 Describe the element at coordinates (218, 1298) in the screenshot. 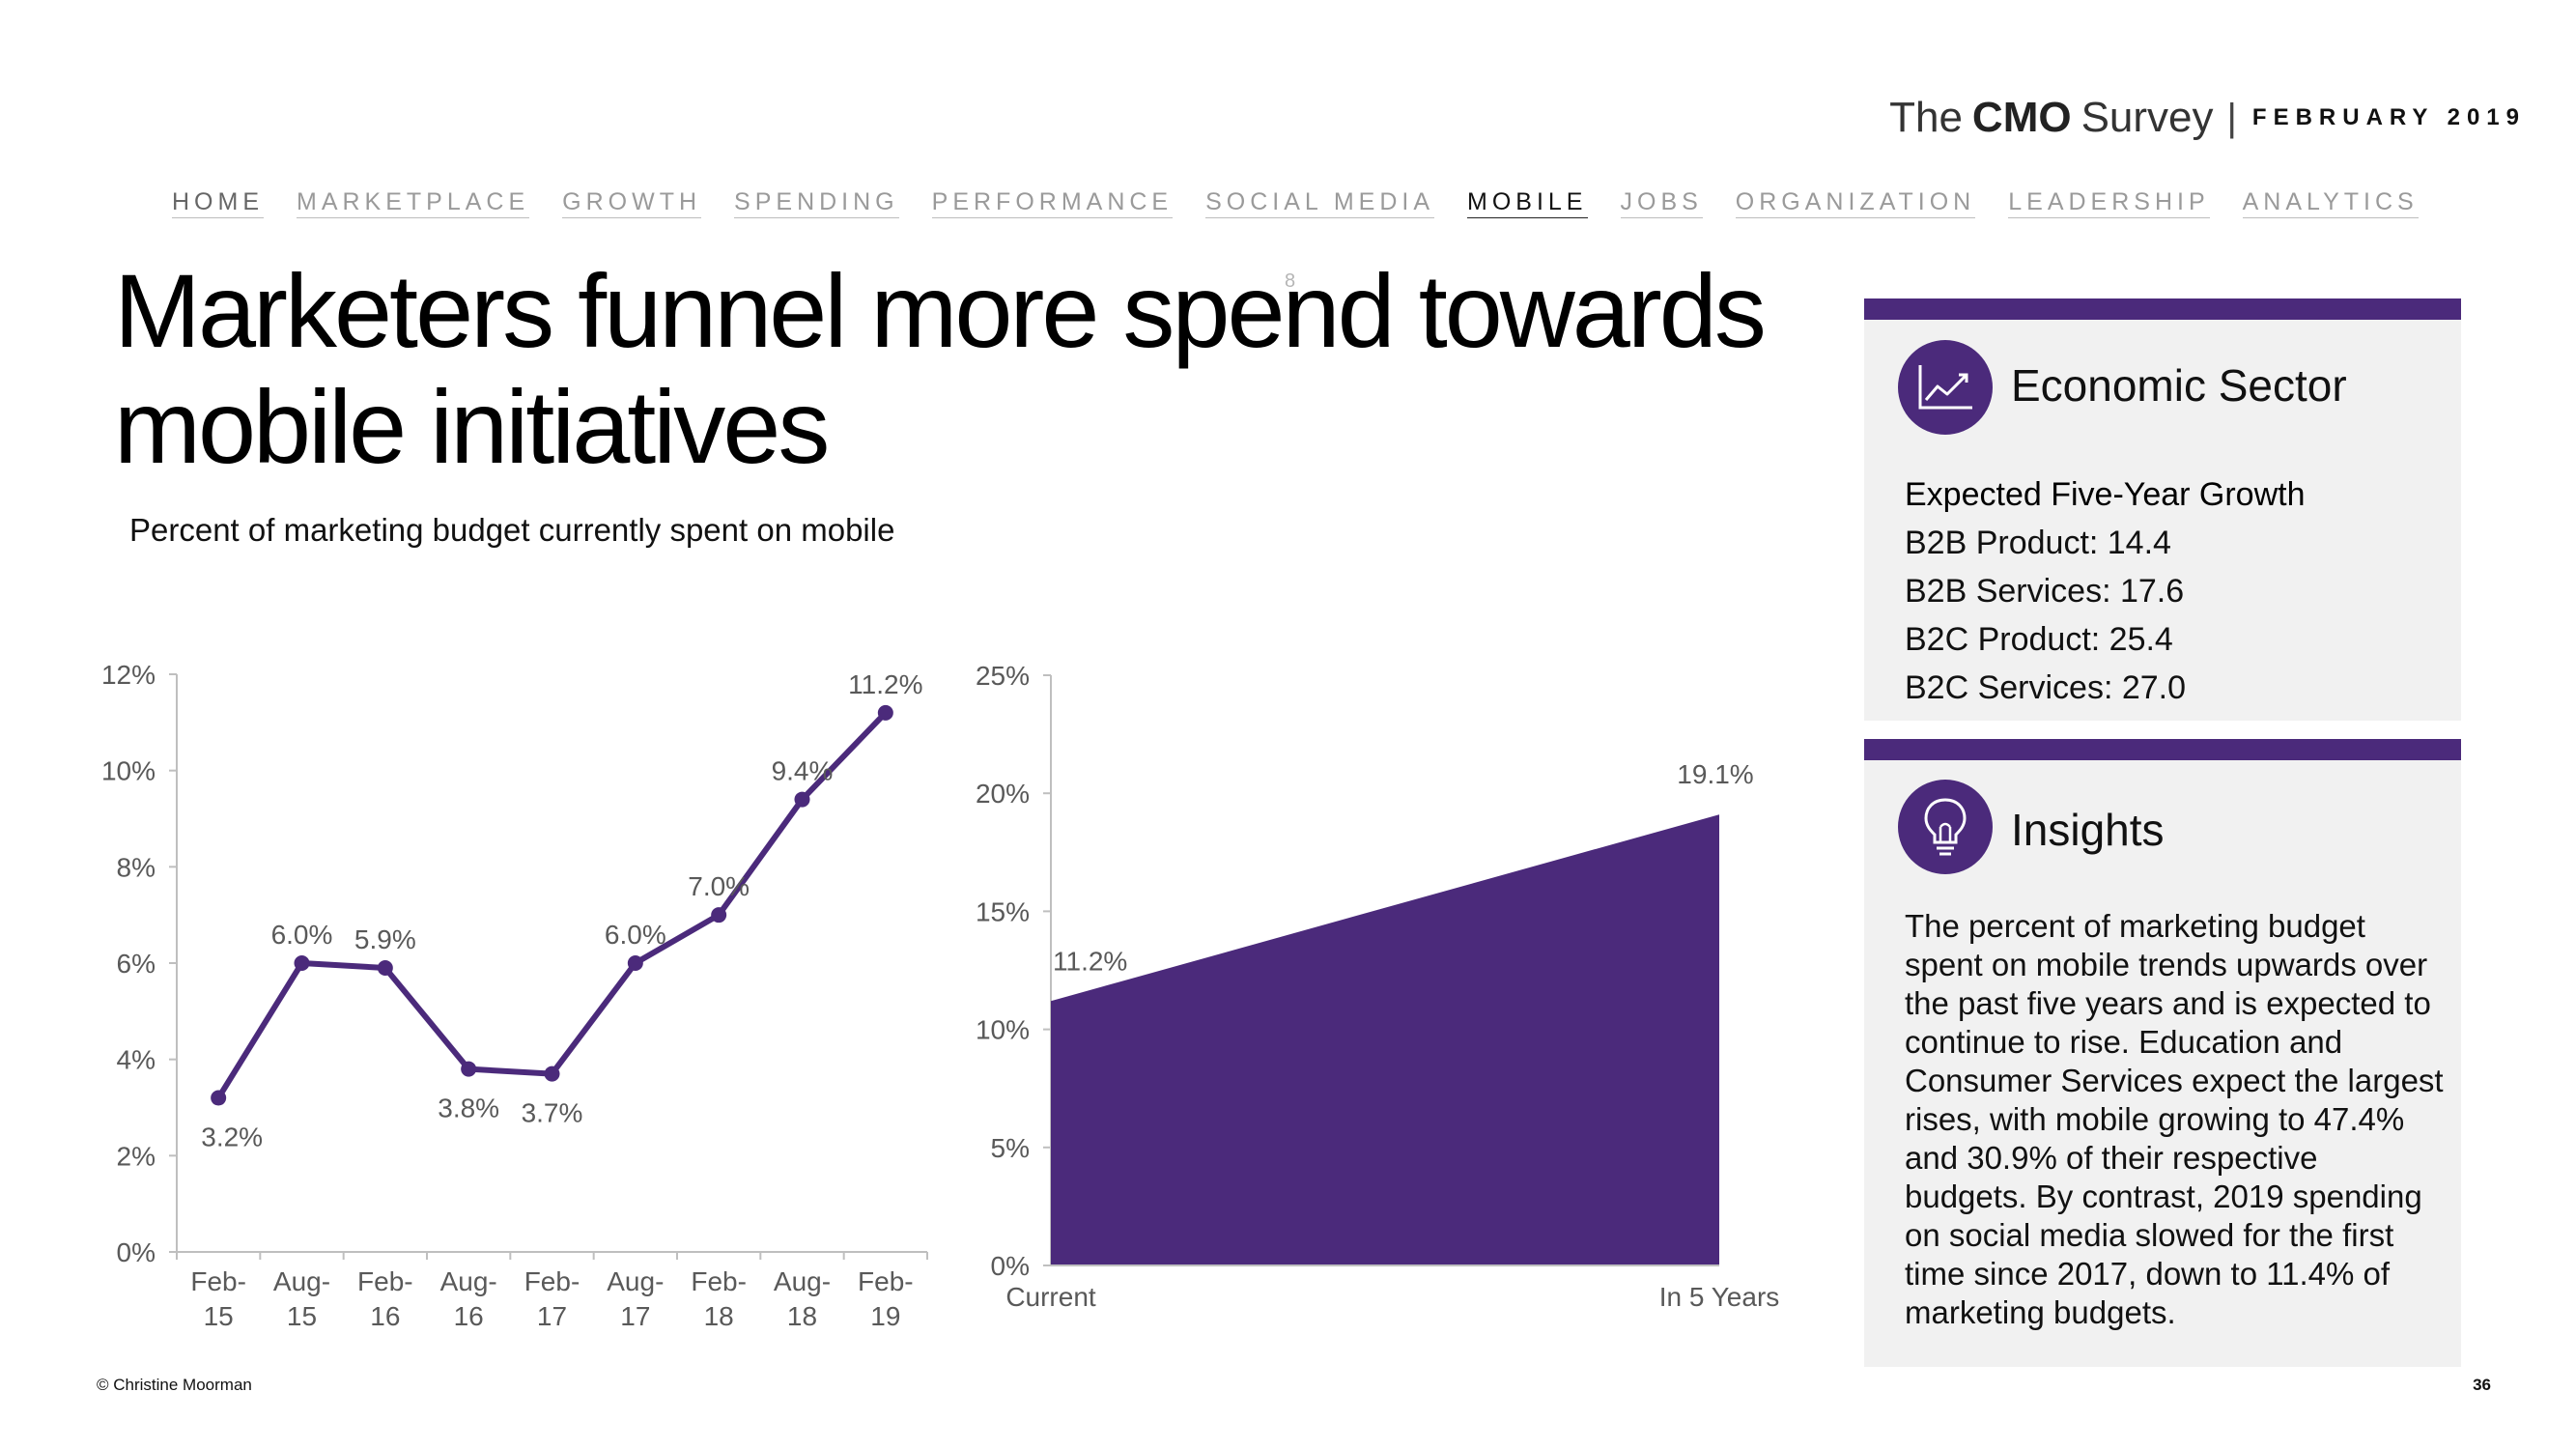

I see `x-tick-label: Feb-15` at that location.